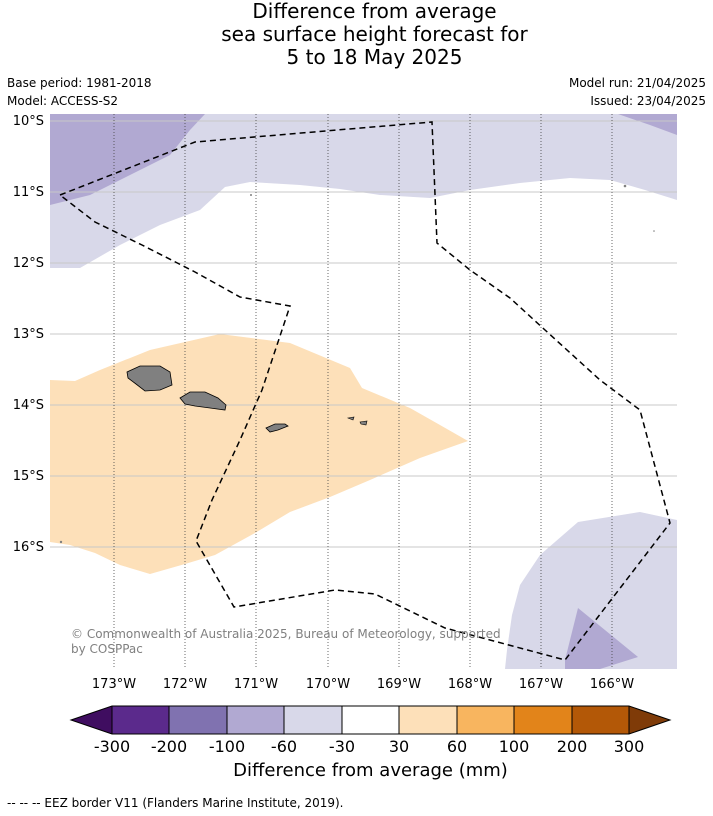  I want to click on anomaly-region-neg100-60-northwest, so click(127, 159).